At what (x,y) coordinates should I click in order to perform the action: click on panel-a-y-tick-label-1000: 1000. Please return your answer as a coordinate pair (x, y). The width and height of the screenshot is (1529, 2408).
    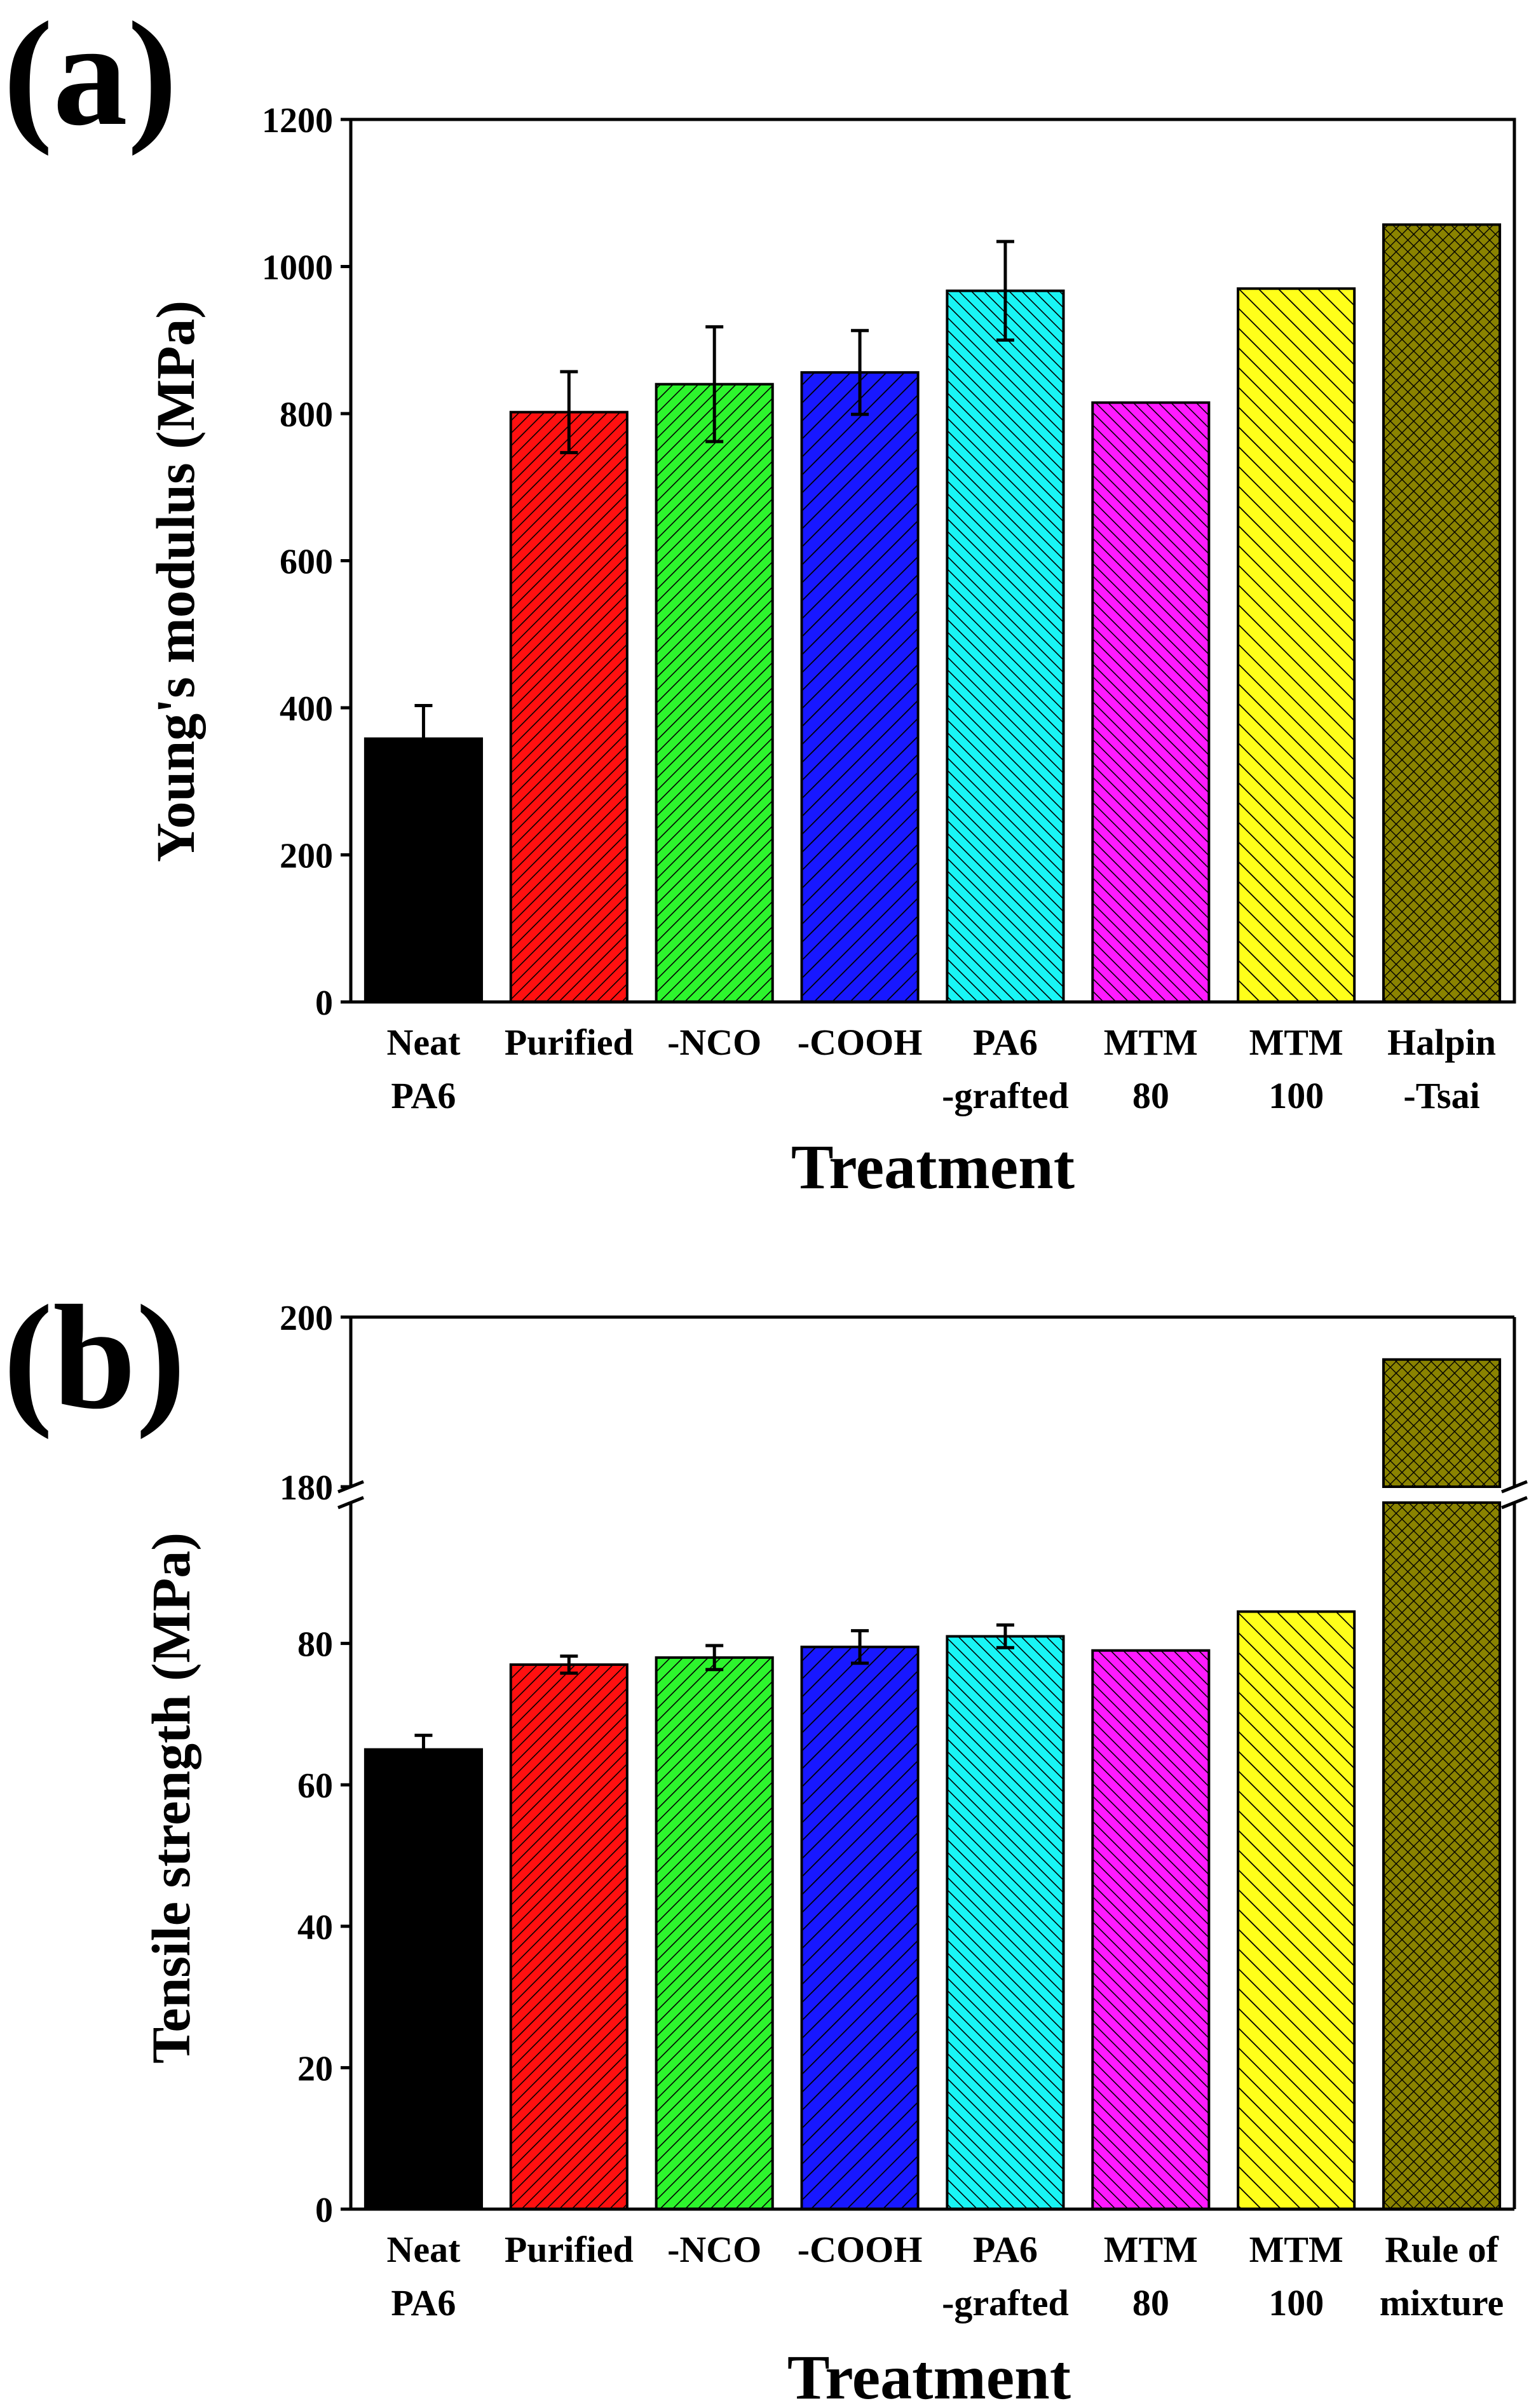
    Looking at the image, I should click on (297, 268).